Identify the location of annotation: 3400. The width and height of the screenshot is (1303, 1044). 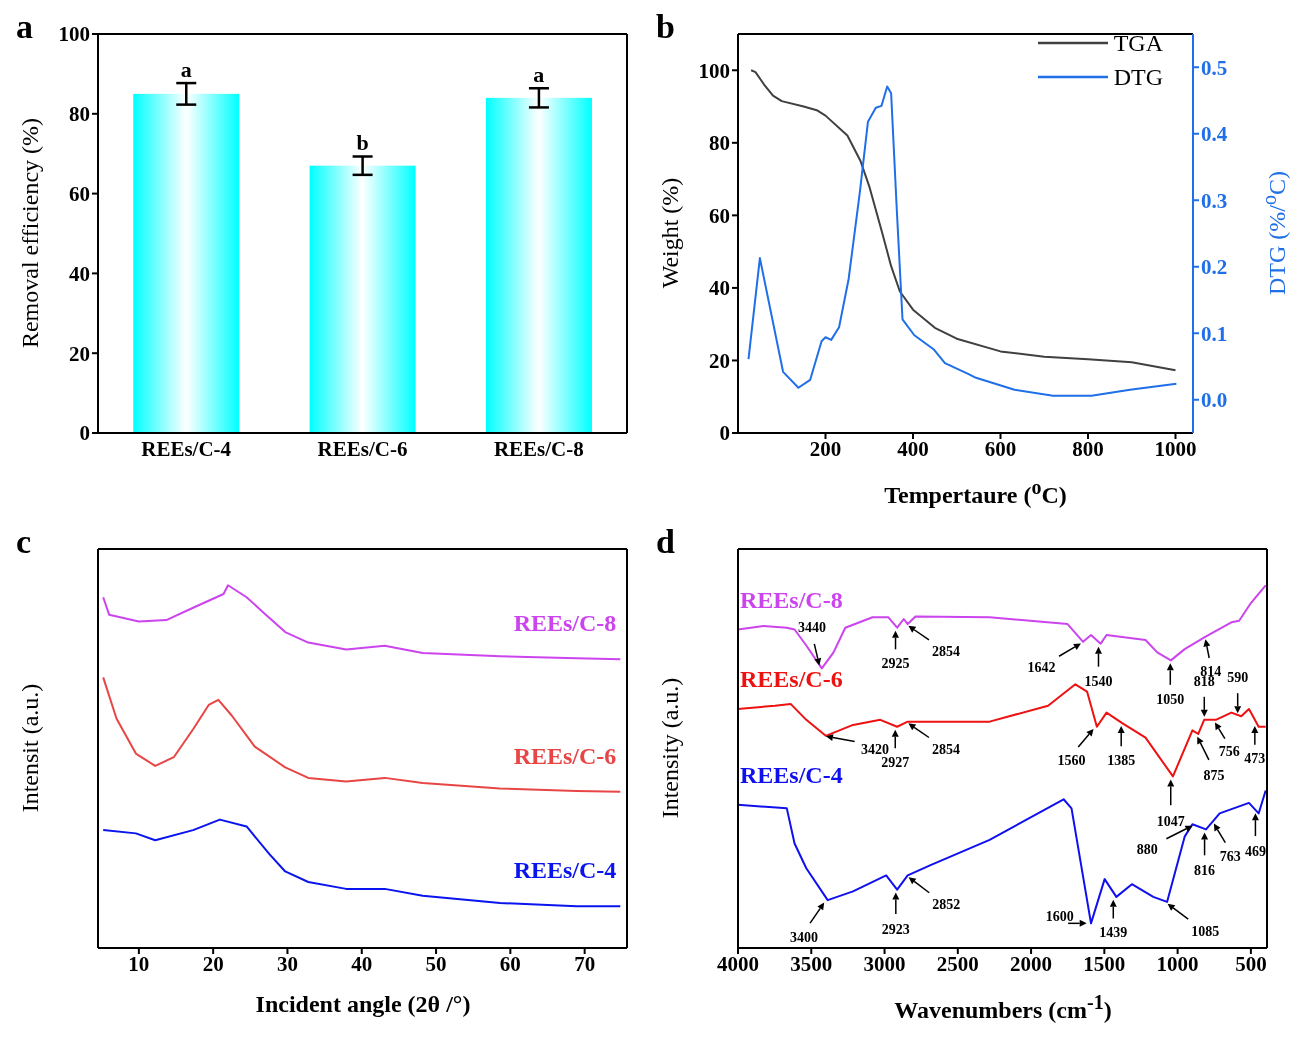
(803, 938).